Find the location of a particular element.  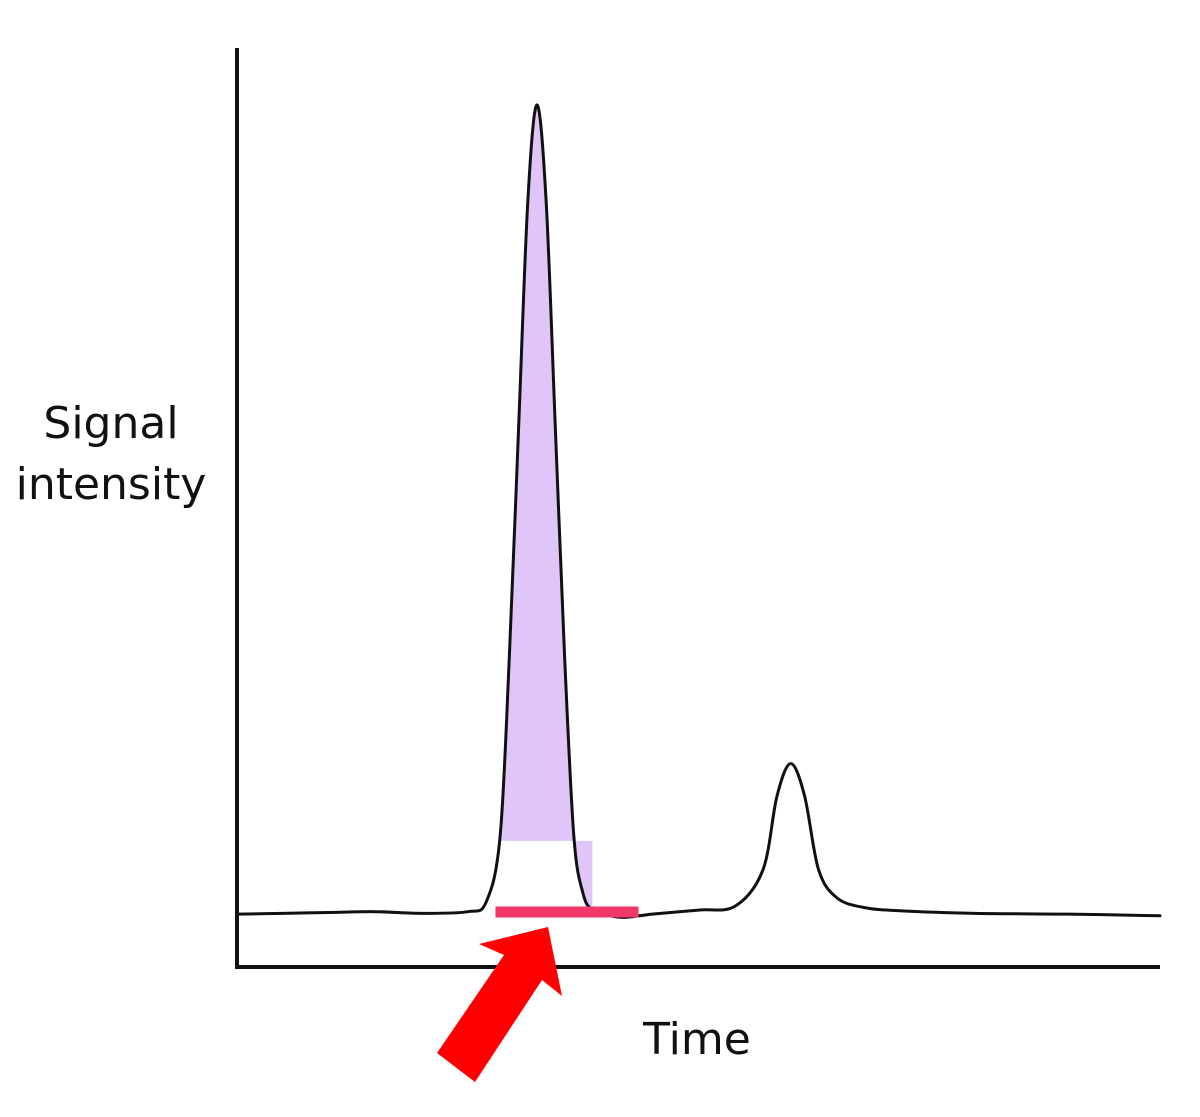

x-axis-label: Time is located at coordinates (696, 1039).